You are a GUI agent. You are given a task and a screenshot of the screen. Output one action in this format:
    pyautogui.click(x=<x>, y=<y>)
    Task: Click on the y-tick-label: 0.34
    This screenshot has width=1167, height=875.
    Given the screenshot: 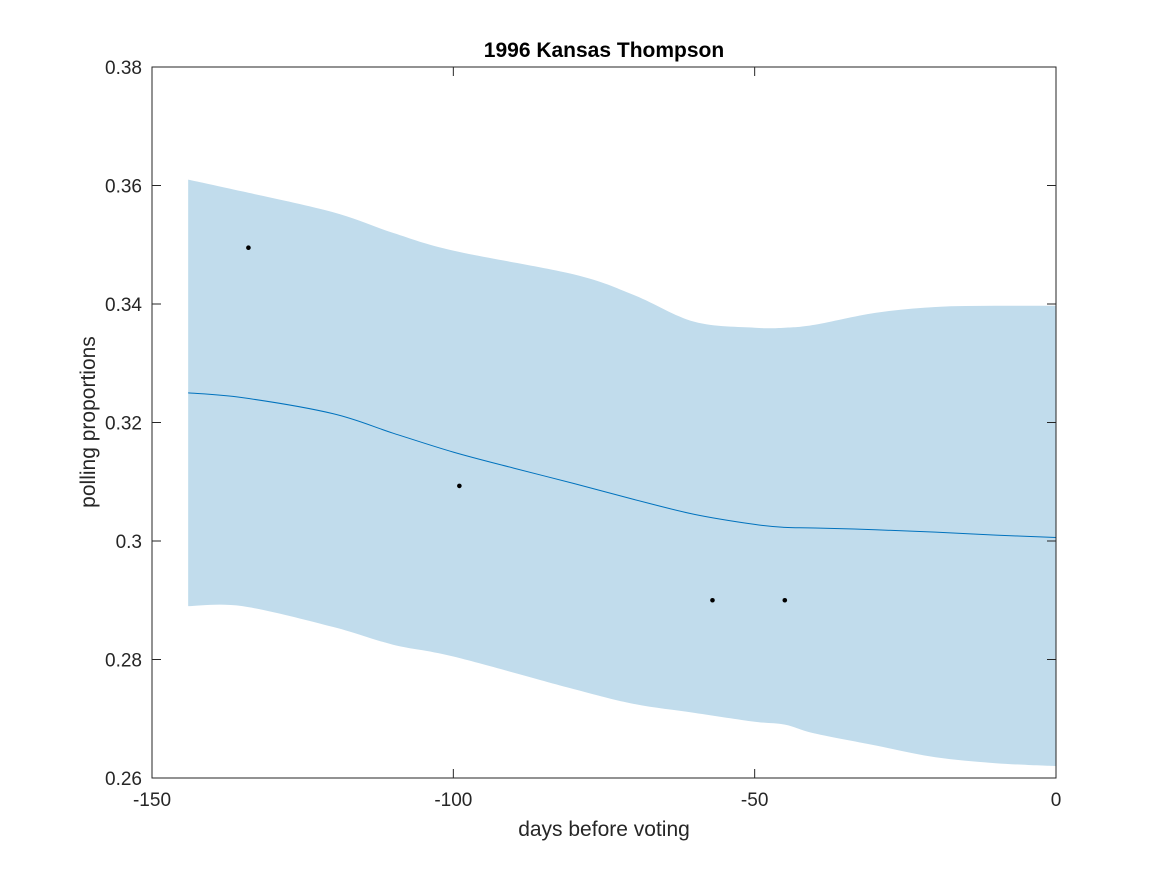 What is the action you would take?
    pyautogui.click(x=123, y=305)
    